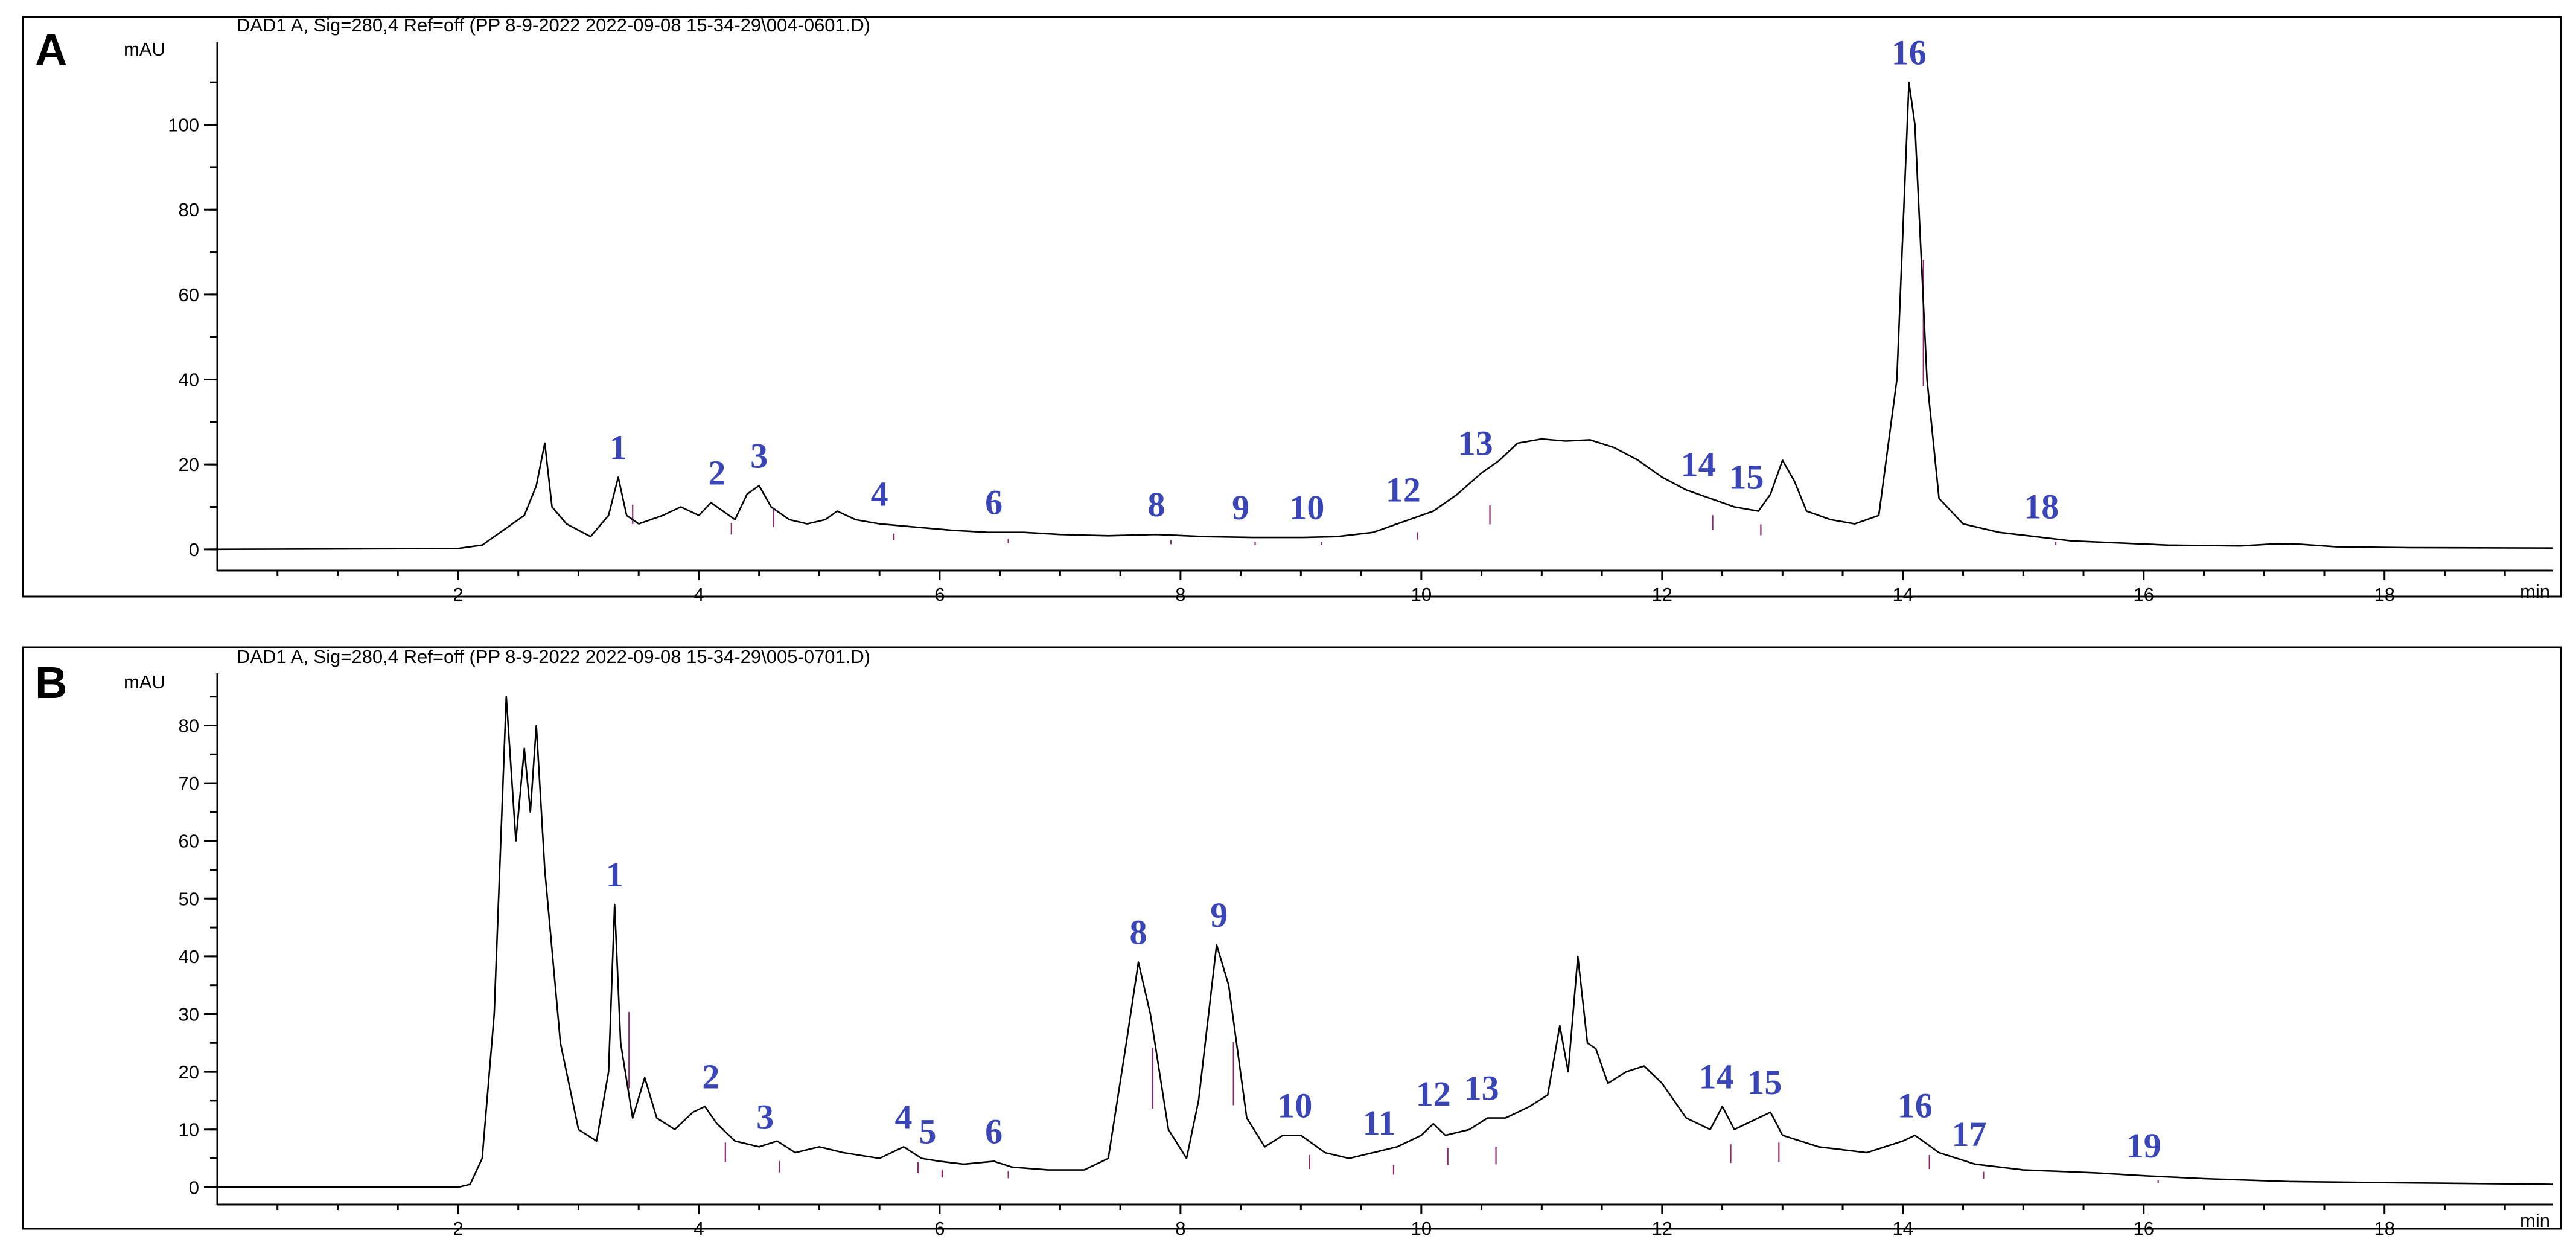  Describe the element at coordinates (1915, 1105) in the screenshot. I see `panel-b-peak-label: 16` at that location.